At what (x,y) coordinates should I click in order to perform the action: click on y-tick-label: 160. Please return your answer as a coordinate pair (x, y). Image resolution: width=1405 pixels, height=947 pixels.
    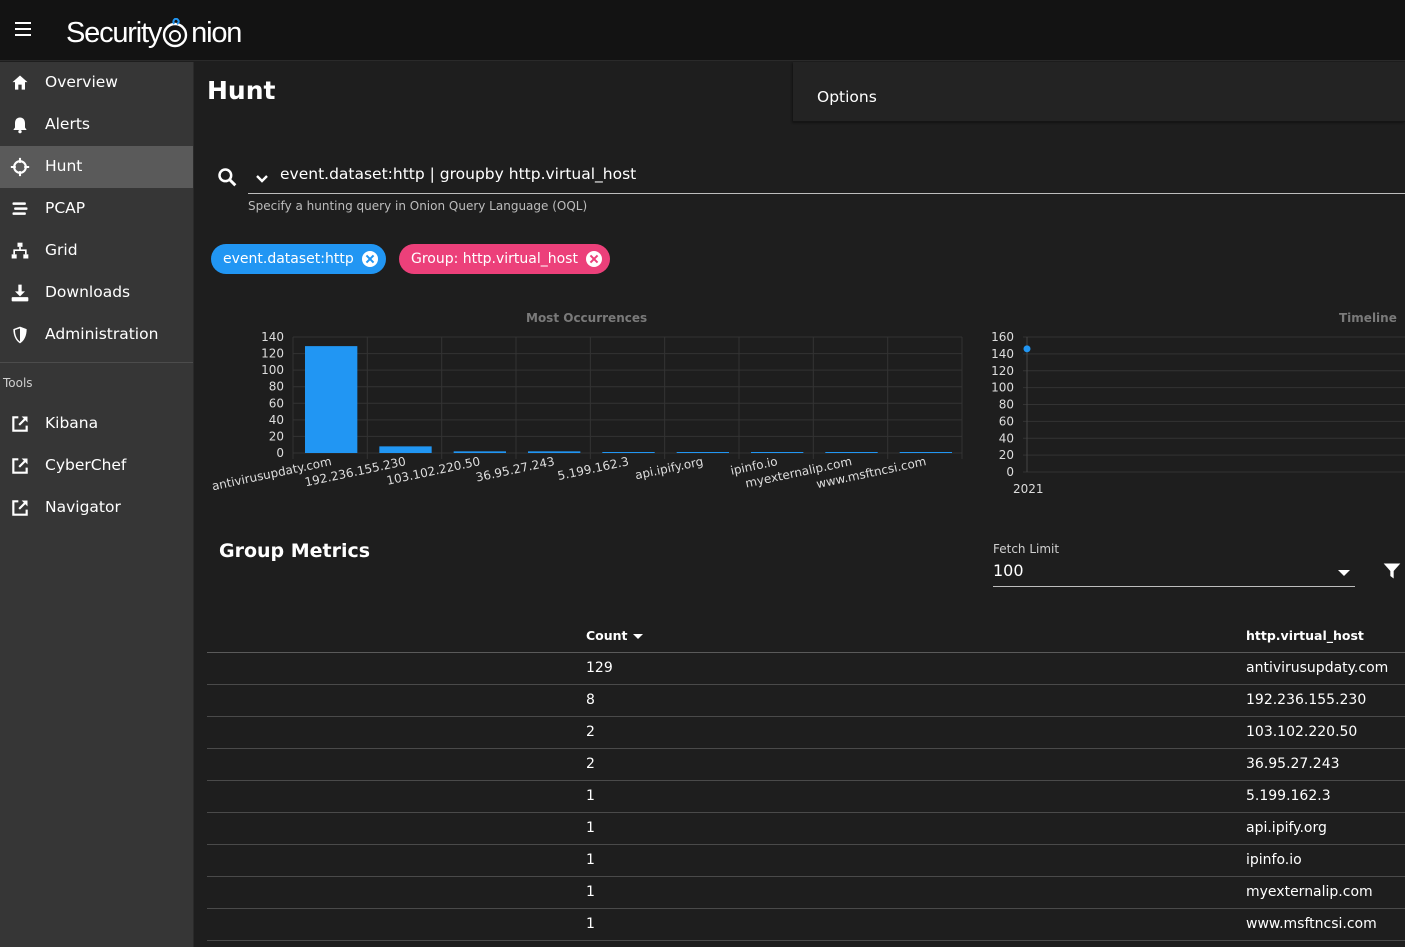
    Looking at the image, I should click on (1002, 337).